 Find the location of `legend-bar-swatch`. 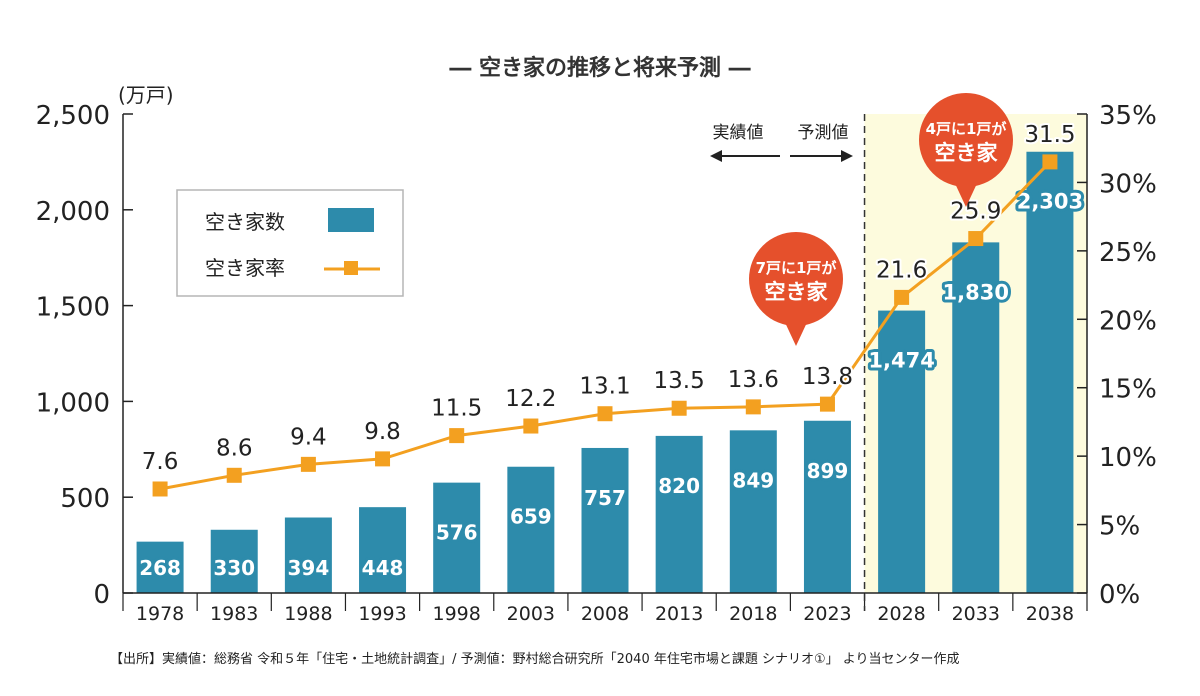

legend-bar-swatch is located at coordinates (351, 220).